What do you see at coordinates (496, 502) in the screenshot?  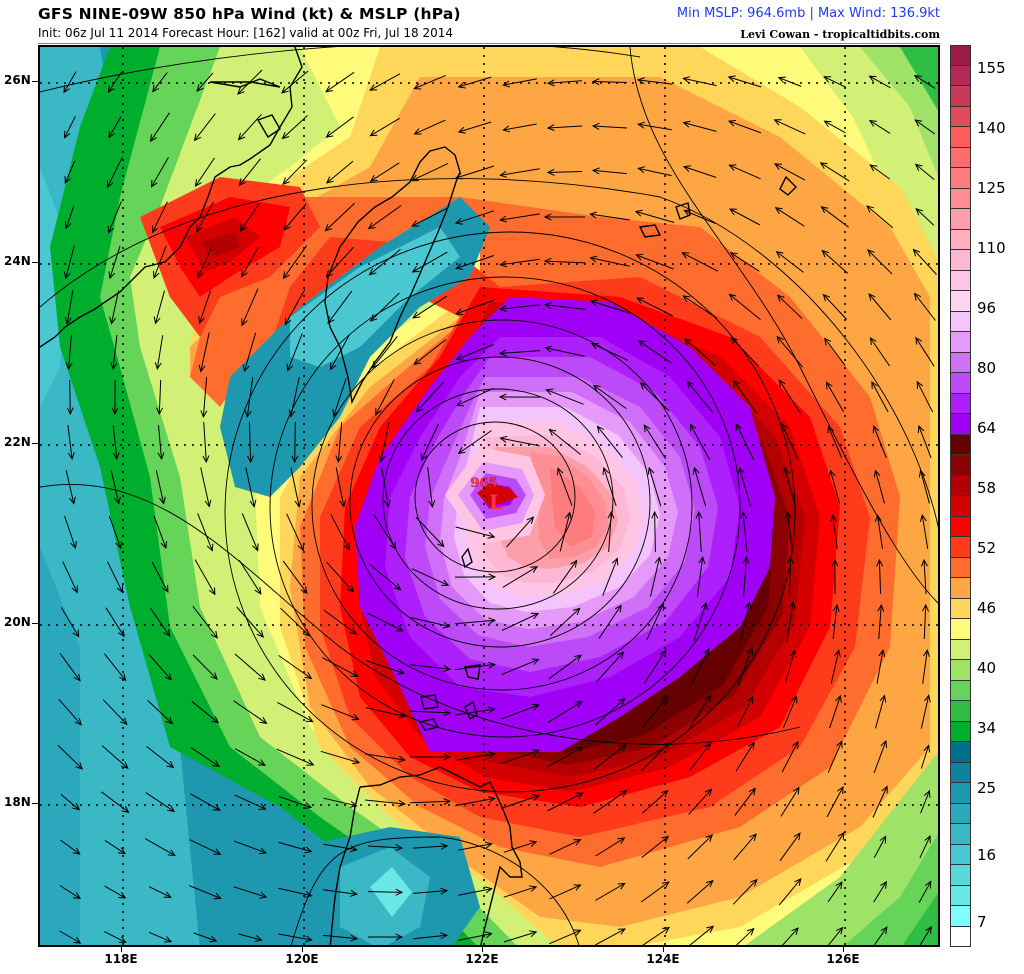 I see `svg-text: L` at bounding box center [496, 502].